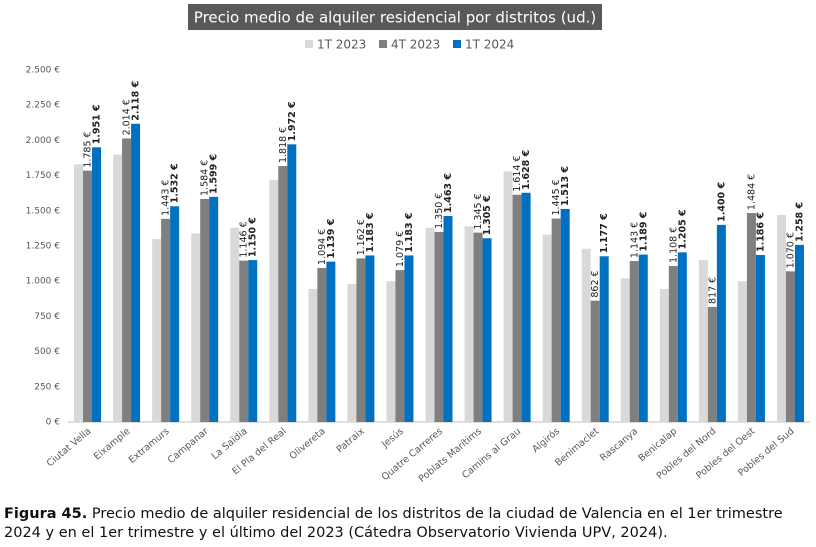 The height and width of the screenshot is (547, 816). I want to click on value-label: 1.584 €, so click(205, 178).